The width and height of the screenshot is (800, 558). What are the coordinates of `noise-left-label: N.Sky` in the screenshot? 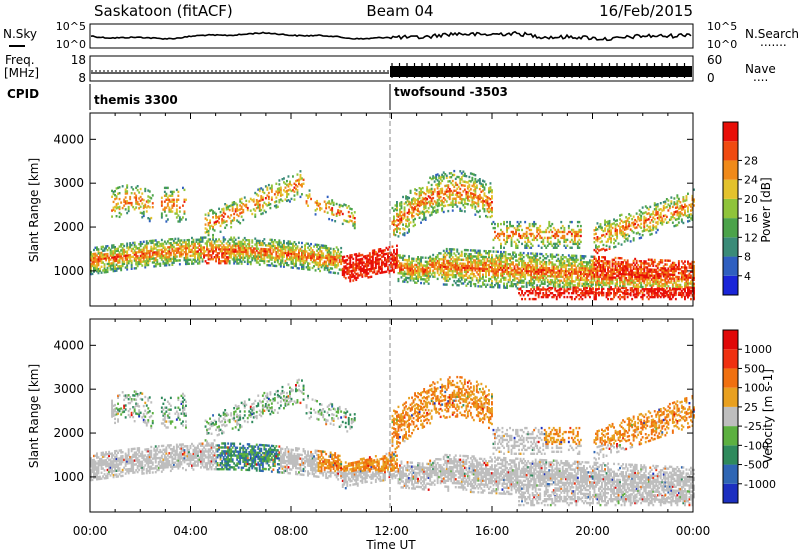 It's located at (20, 34).